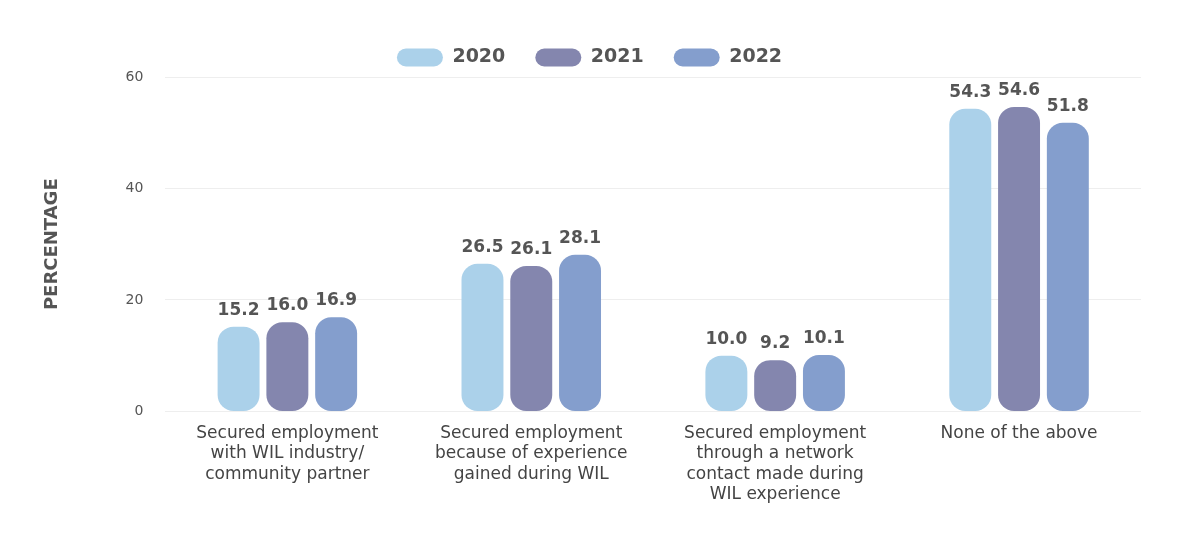  I want to click on data-label: 16.9, so click(336, 299).